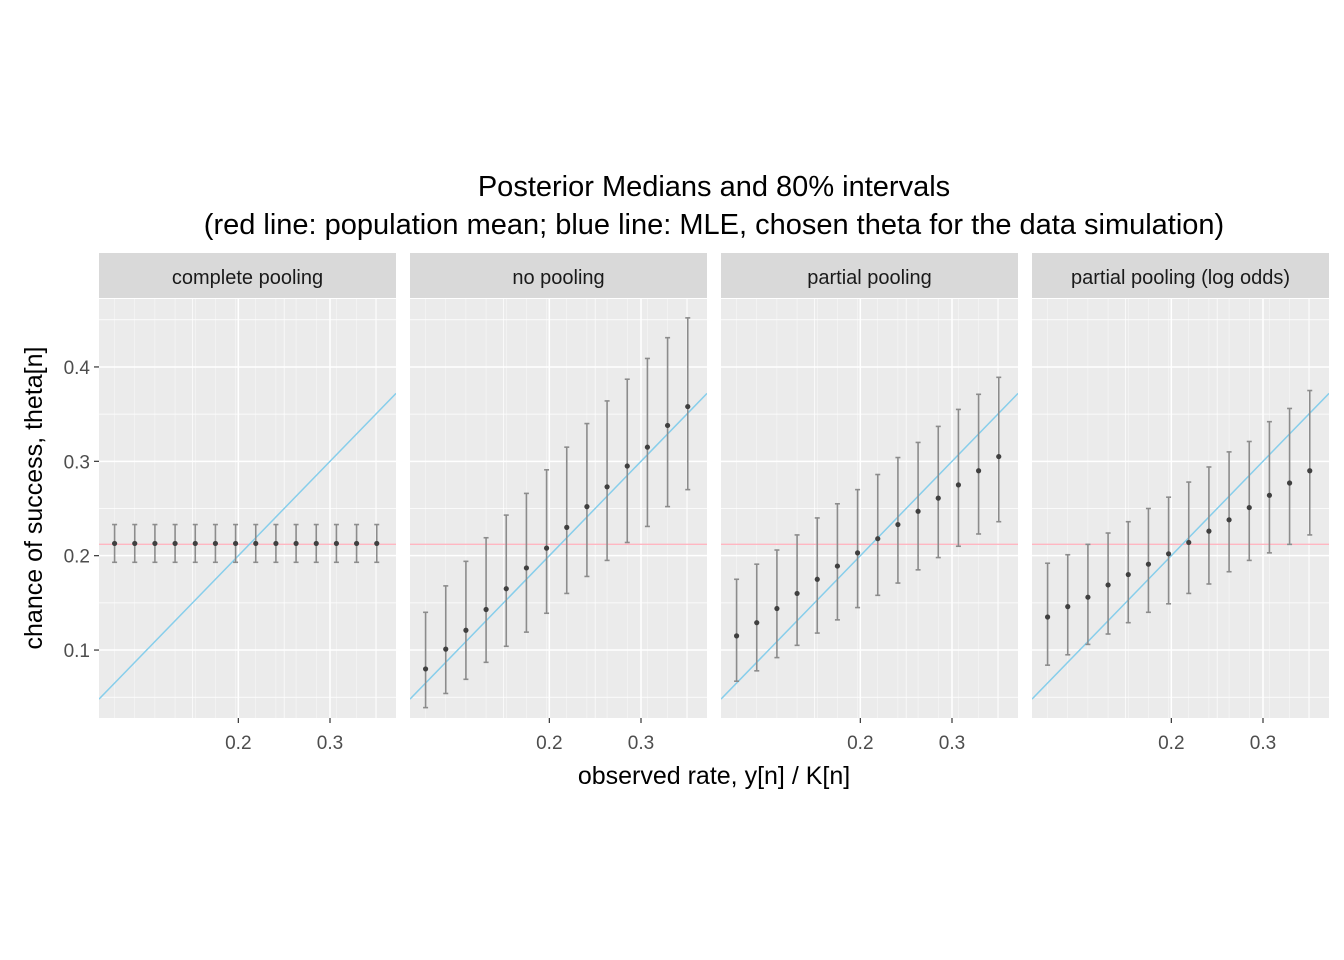 The height and width of the screenshot is (960, 1344). What do you see at coordinates (77, 462) in the screenshot?
I see `y-tick-label: 0.3` at bounding box center [77, 462].